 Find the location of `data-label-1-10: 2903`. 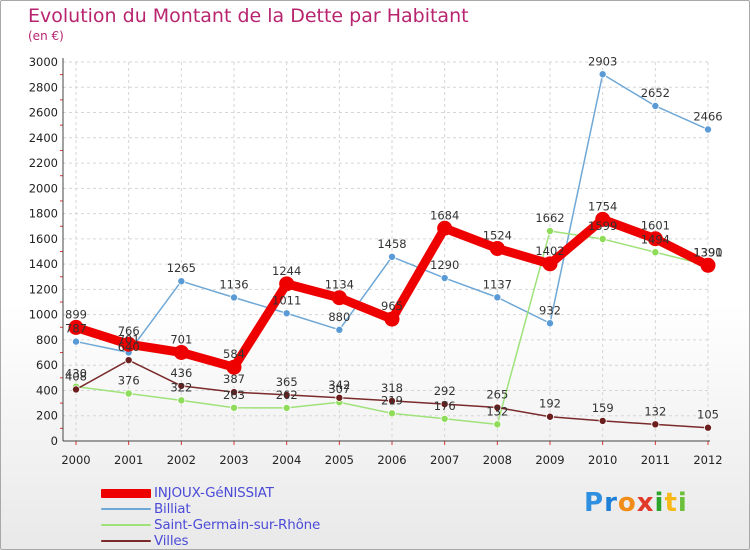

data-label-1-10: 2903 is located at coordinates (602, 61).